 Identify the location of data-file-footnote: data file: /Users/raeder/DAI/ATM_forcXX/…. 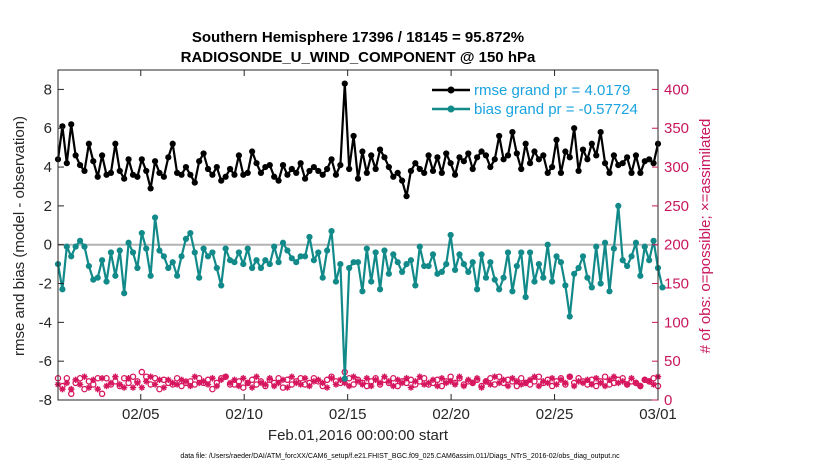
(400, 456).